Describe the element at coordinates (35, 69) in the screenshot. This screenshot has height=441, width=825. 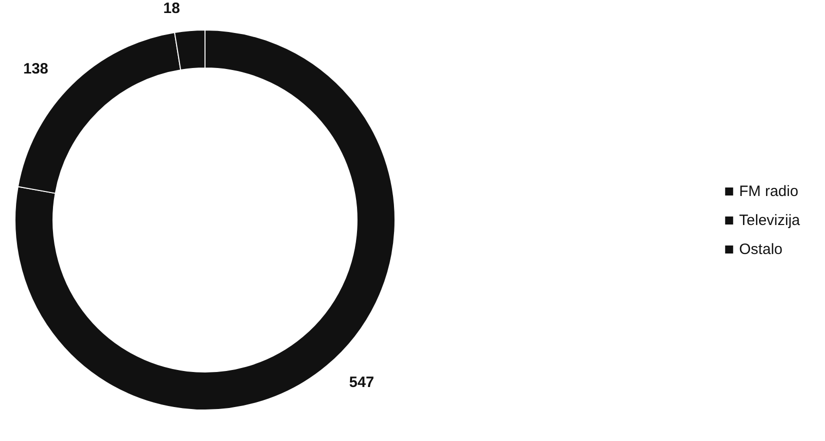
I see `data-label: 138` at that location.